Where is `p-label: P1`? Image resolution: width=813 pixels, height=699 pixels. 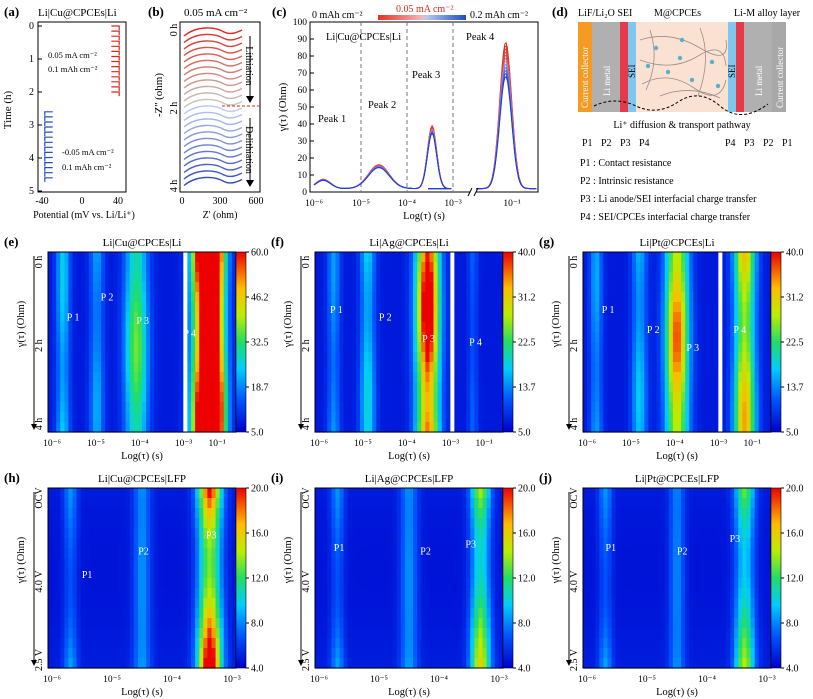
p-label: P1 is located at coordinates (787, 143).